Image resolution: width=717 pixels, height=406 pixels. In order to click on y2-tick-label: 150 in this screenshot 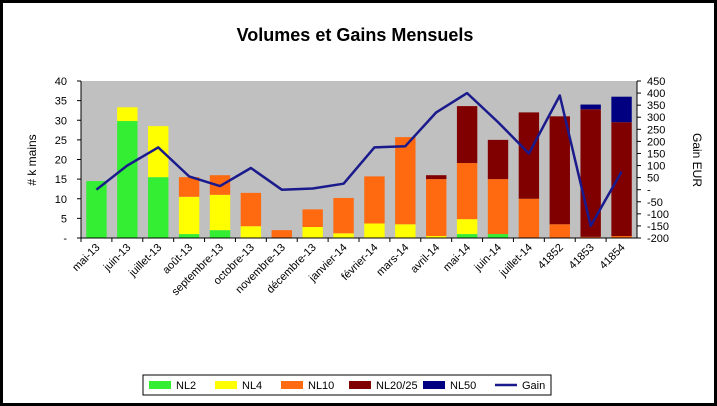, I will do `click(656, 154)`.